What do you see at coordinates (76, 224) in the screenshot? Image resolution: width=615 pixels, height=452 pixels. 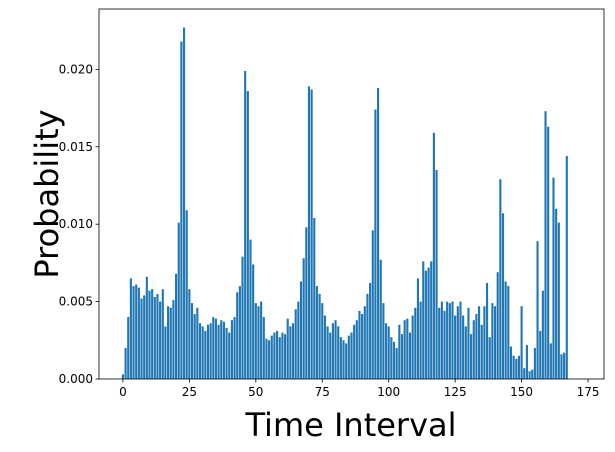 I see `y-tick-label: 0.010` at bounding box center [76, 224].